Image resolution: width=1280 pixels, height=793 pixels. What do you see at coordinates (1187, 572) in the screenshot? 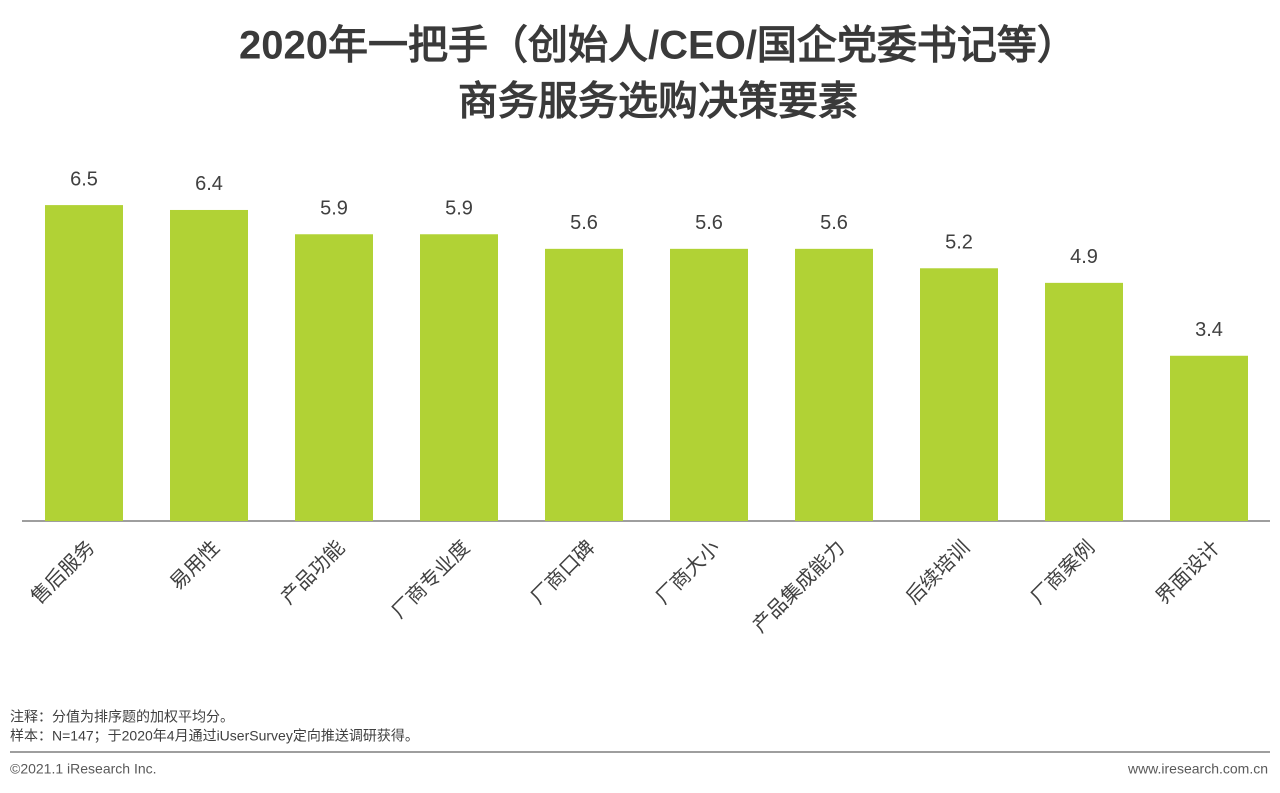
I see `x-tick-label: 界面设计` at bounding box center [1187, 572].